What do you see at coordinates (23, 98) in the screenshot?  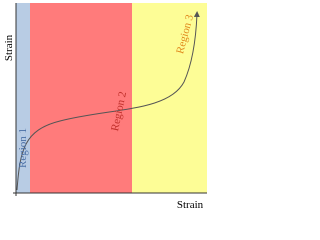 I see `region-1-band` at bounding box center [23, 98].